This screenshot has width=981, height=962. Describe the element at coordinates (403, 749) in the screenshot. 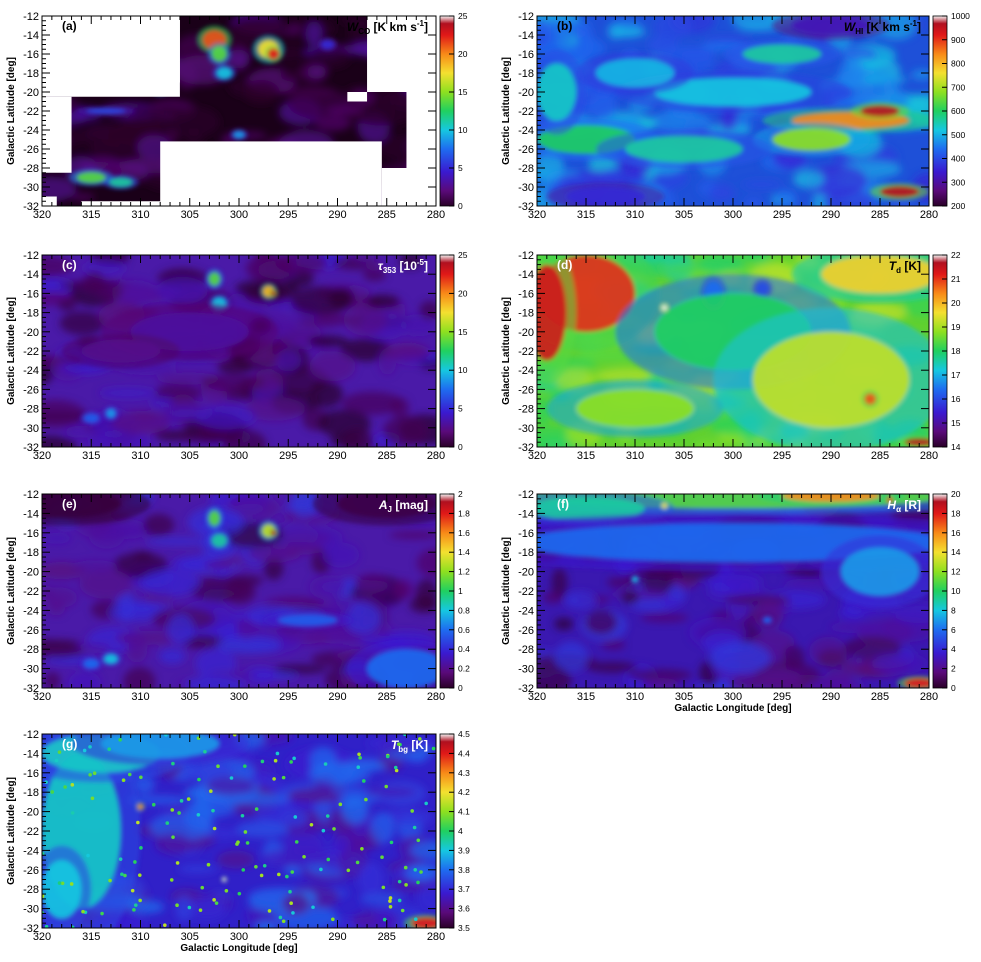

I see `title-sub: bg` at that location.